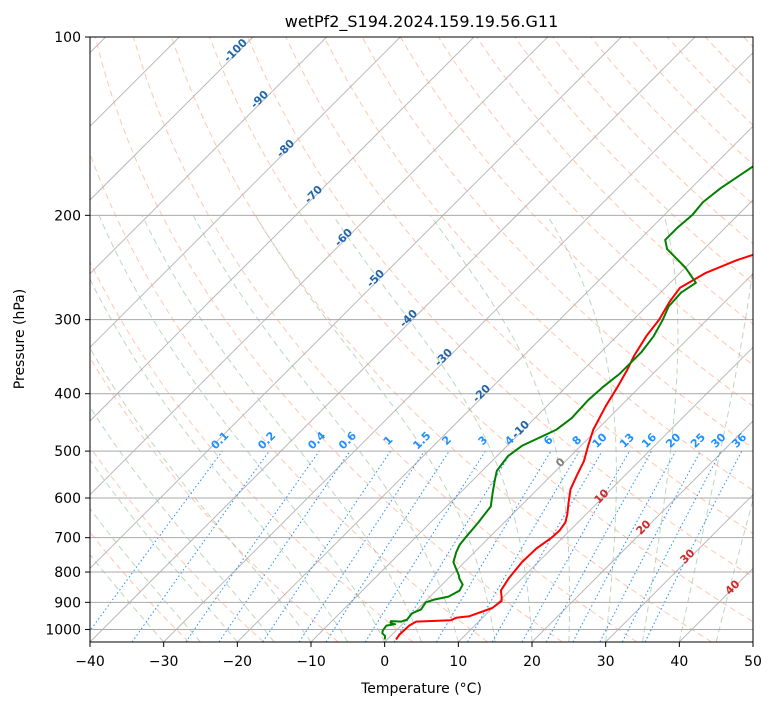 This screenshot has height=708, width=775. Describe the element at coordinates (644, 527) in the screenshot. I see `moist-adiabat-label: 20` at that location.